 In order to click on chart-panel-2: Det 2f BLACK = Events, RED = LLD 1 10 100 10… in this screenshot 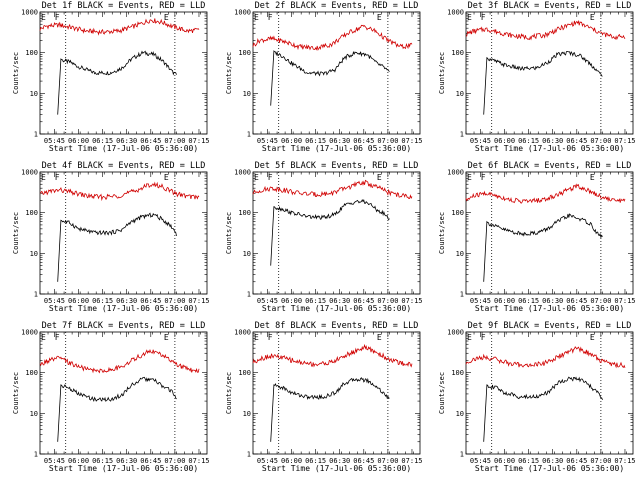, I will do `click(324, 77)`.